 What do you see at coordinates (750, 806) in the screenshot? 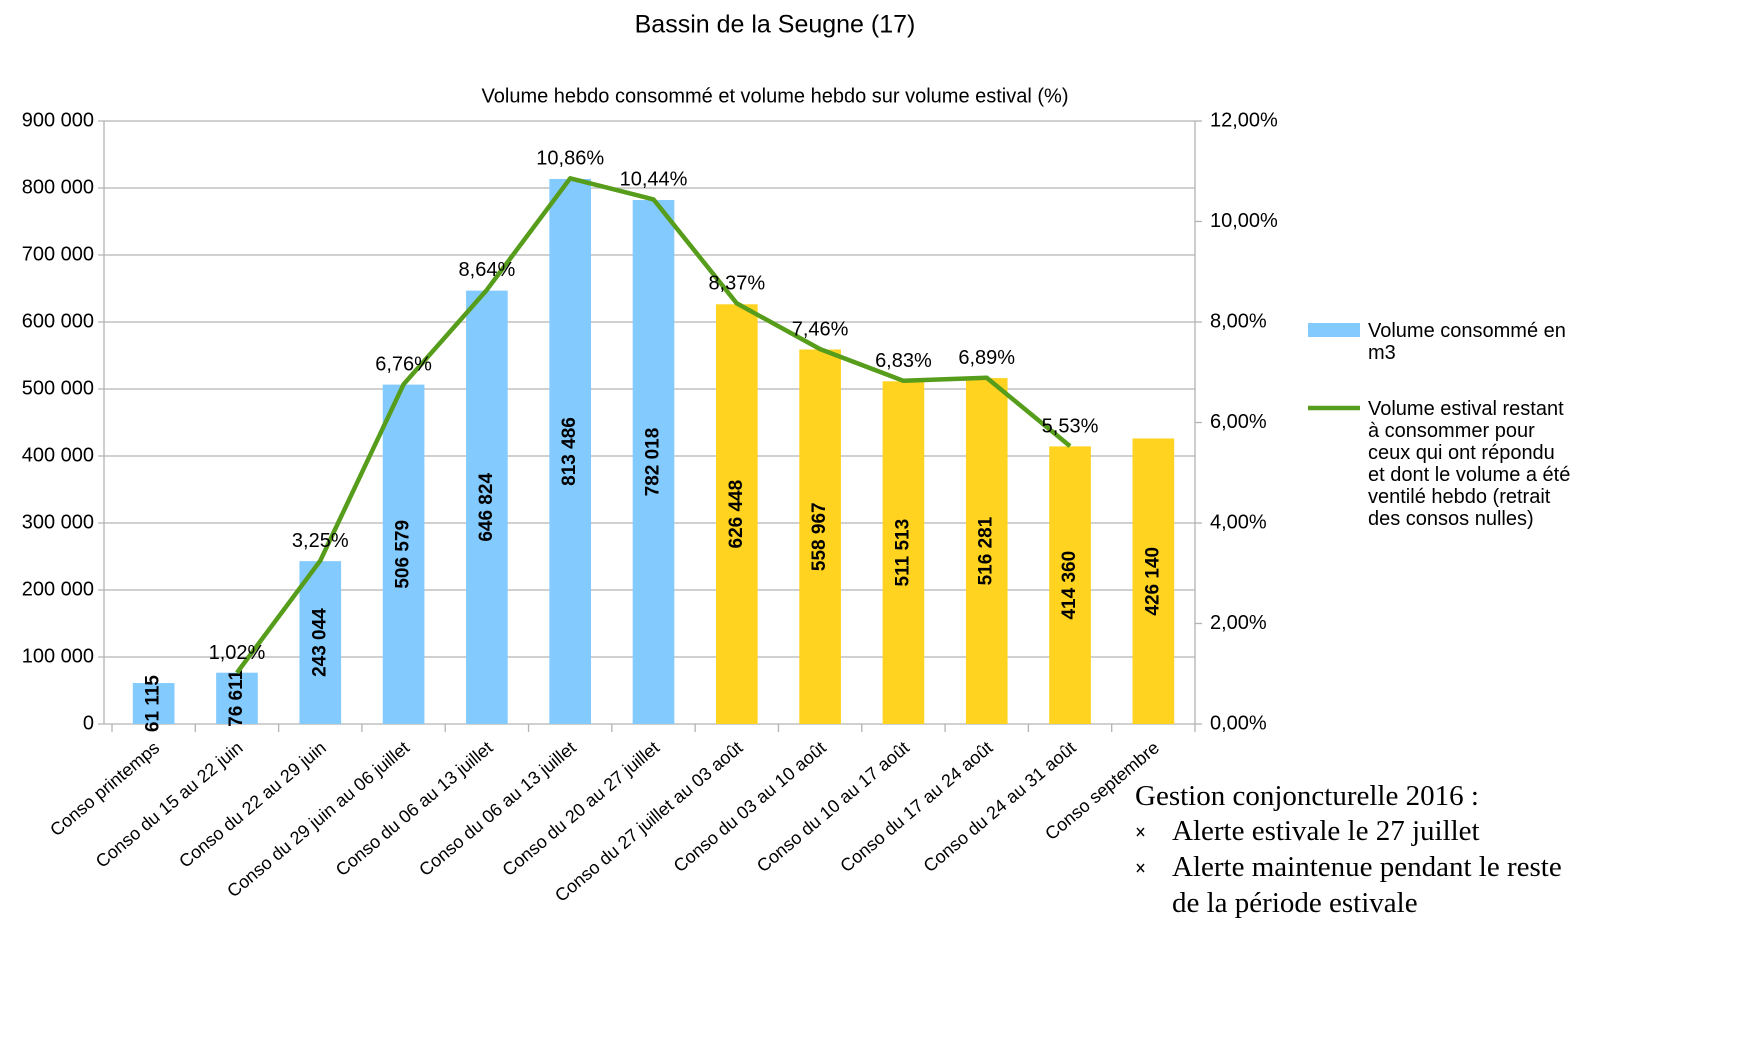
I see `x-tick-label: Conso du 03 au 10 août` at bounding box center [750, 806].